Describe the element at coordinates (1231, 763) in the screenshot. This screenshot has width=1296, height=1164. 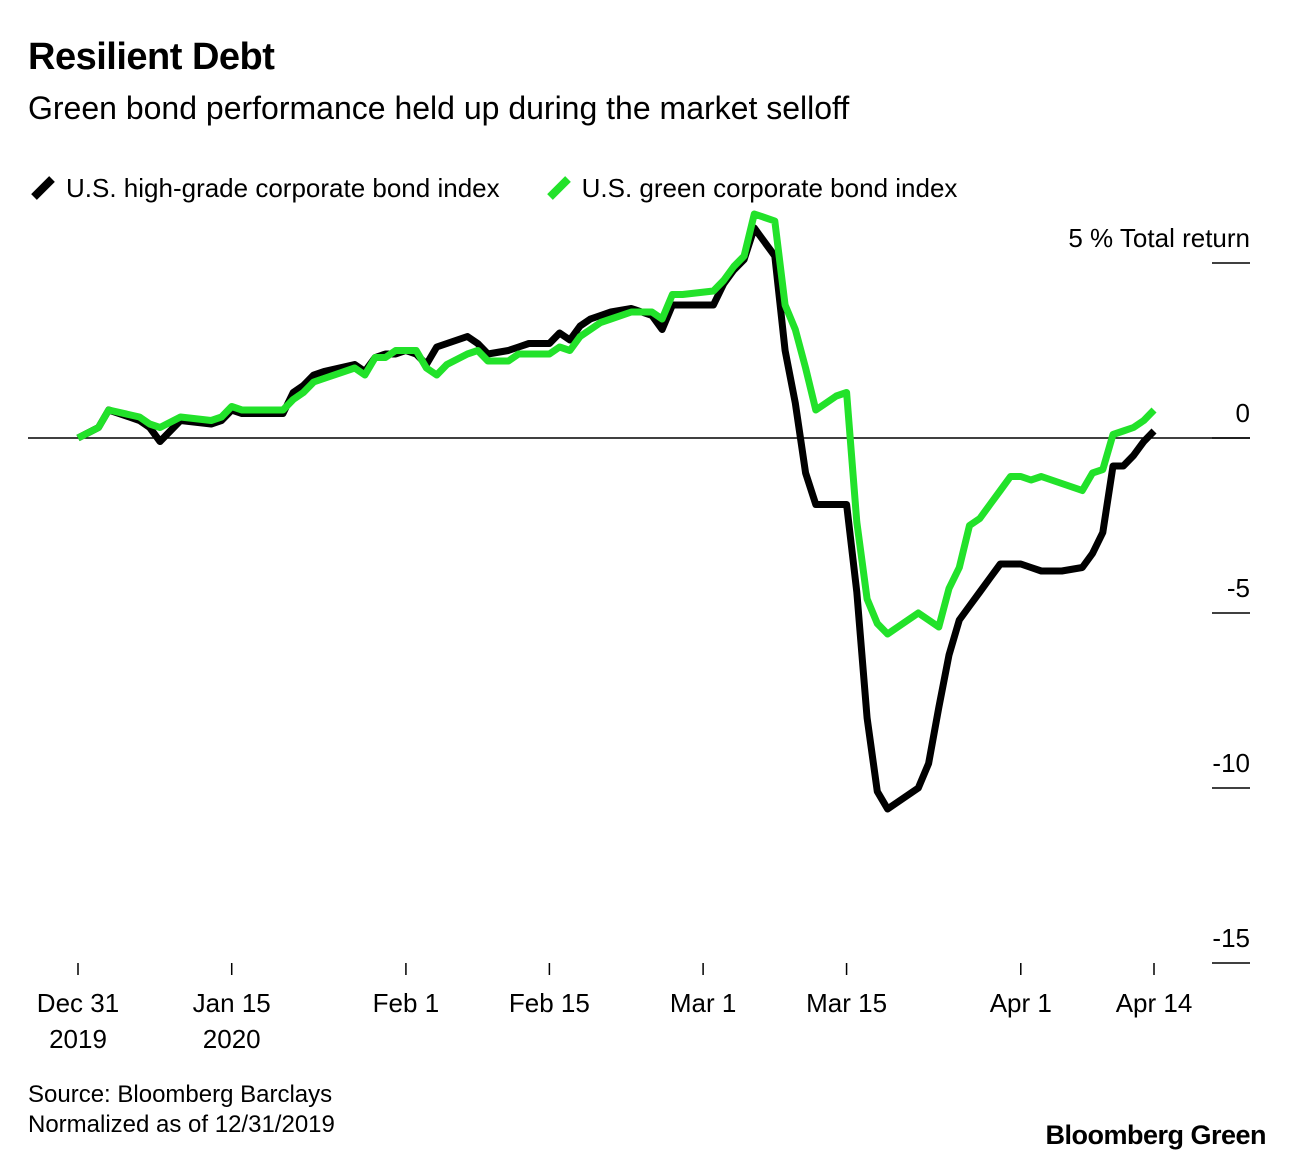
I see `y-tick-label: -10` at that location.